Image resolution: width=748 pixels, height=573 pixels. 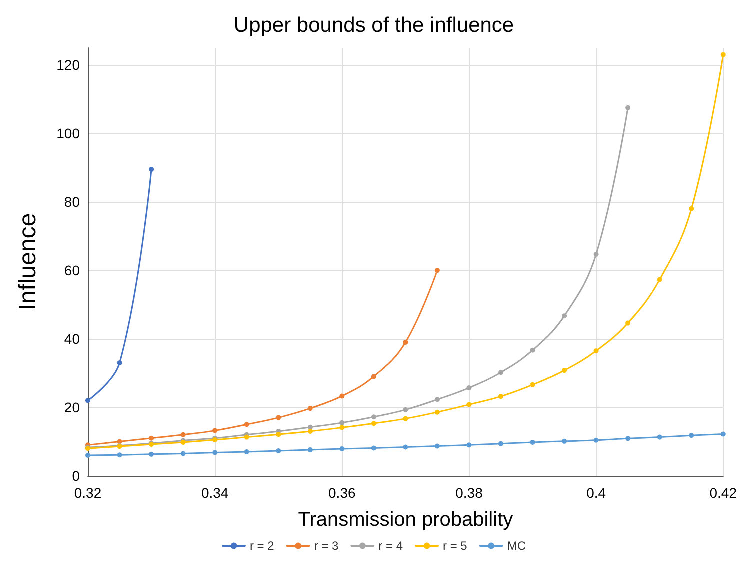 What do you see at coordinates (374, 25) in the screenshot?
I see `chart-title: Upper bounds of the influence` at bounding box center [374, 25].